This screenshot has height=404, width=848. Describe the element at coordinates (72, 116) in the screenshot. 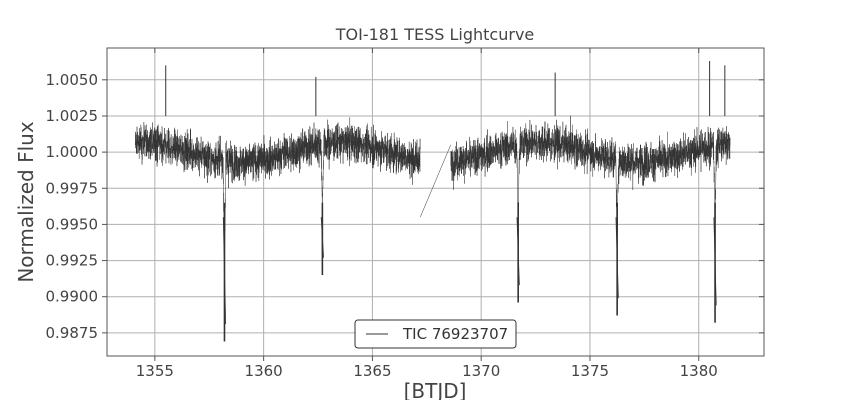

I see `y-tick-label: 1.0025` at that location.